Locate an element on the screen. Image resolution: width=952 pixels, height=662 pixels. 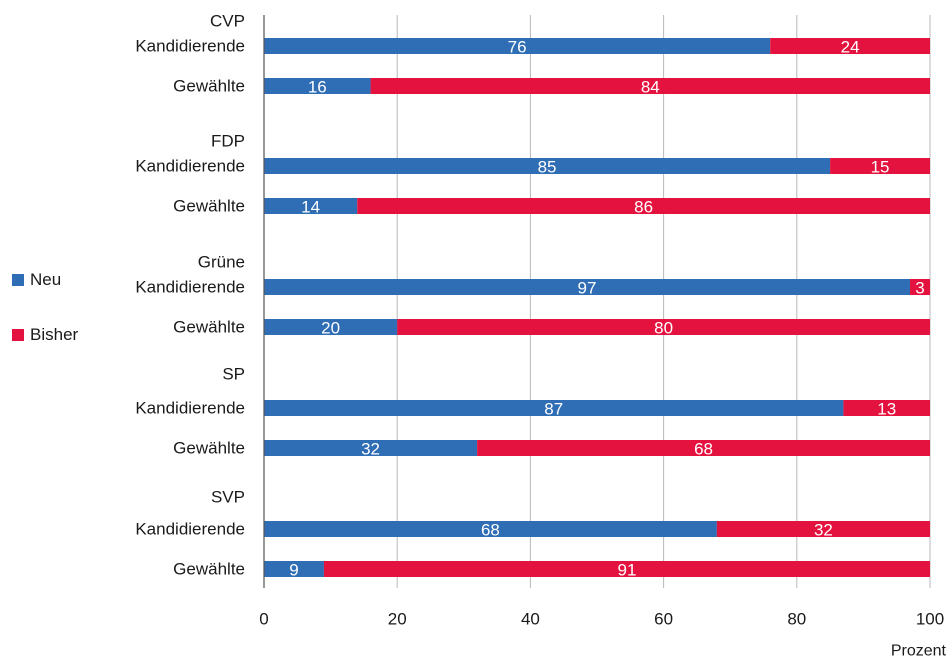
row-label-0-1: Gewählte is located at coordinates (209, 86).